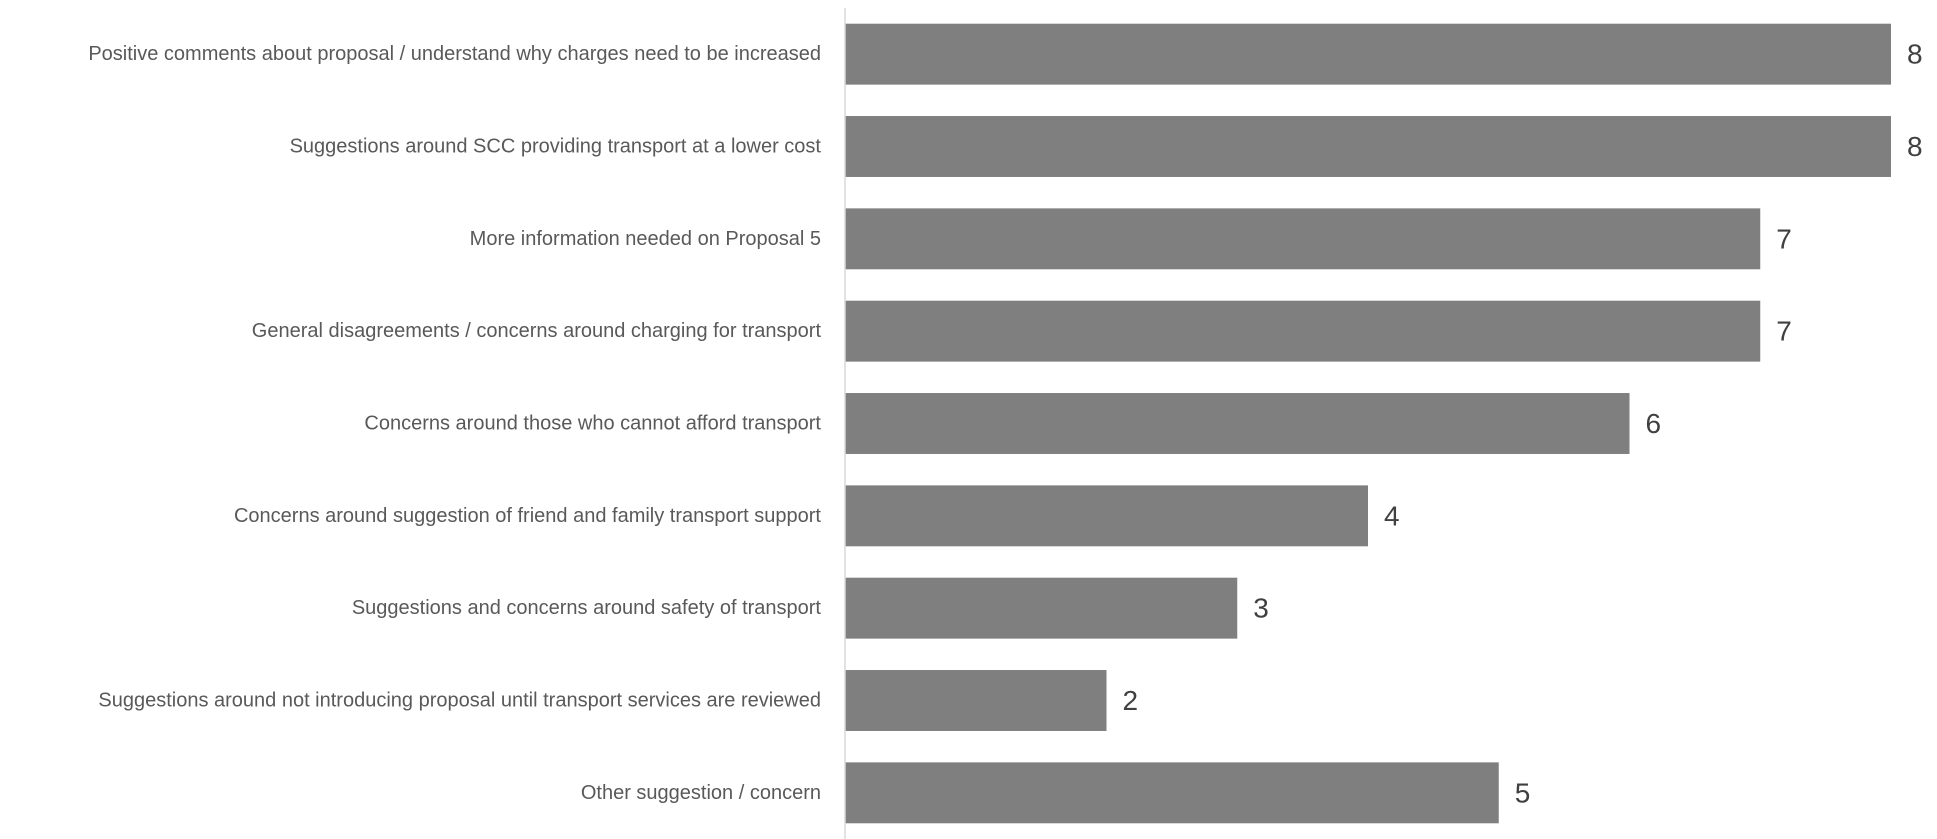  I want to click on category-label: Other suggestion / concern, so click(701, 793).